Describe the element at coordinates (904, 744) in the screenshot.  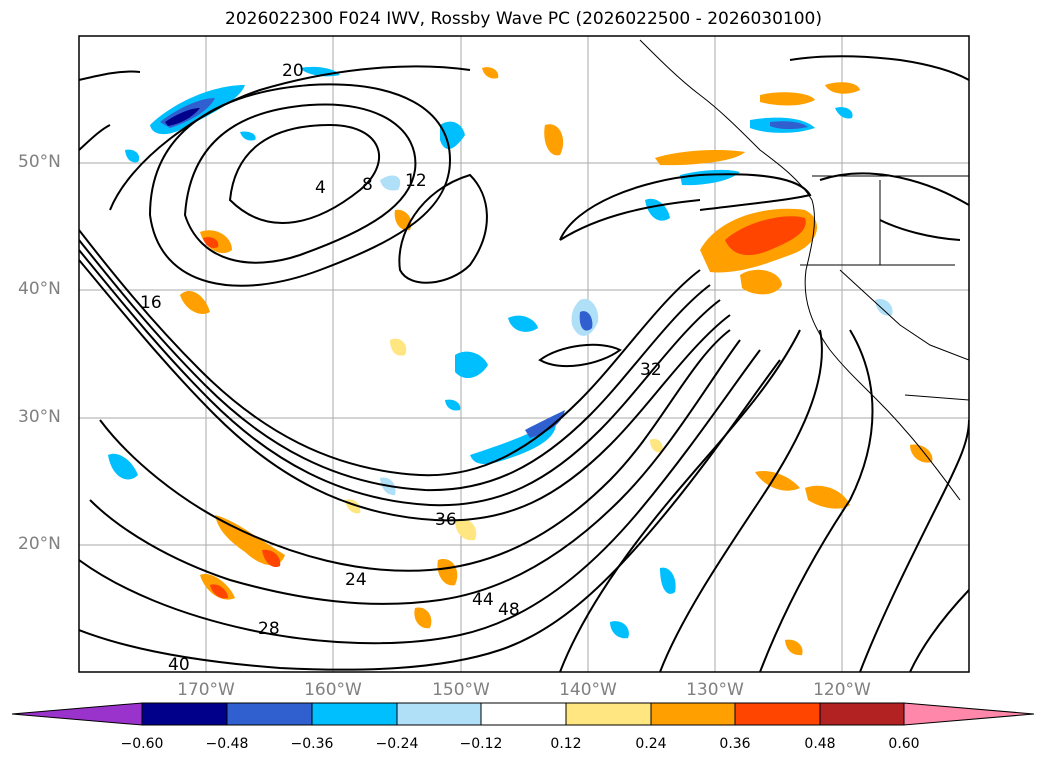
I see `colorbar-tick: 0.60` at that location.